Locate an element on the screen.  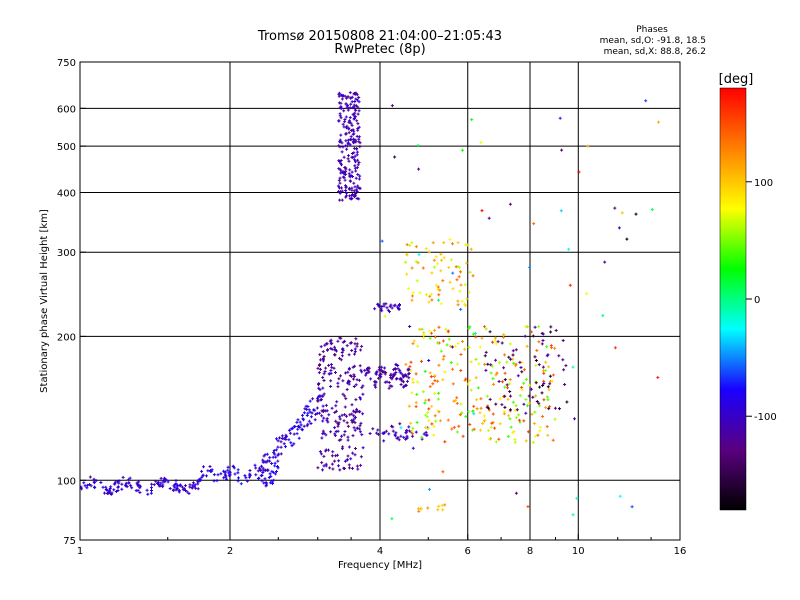
colorbar-label: [deg] is located at coordinates (736, 79).